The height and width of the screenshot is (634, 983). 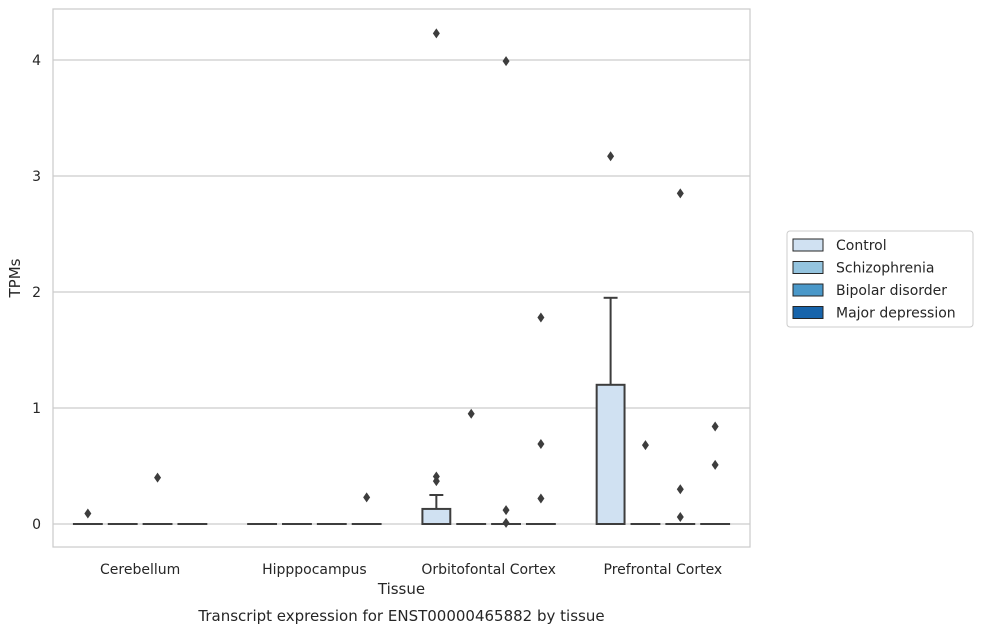 What do you see at coordinates (36, 409) in the screenshot?
I see `y-tick-label: 1` at bounding box center [36, 409].